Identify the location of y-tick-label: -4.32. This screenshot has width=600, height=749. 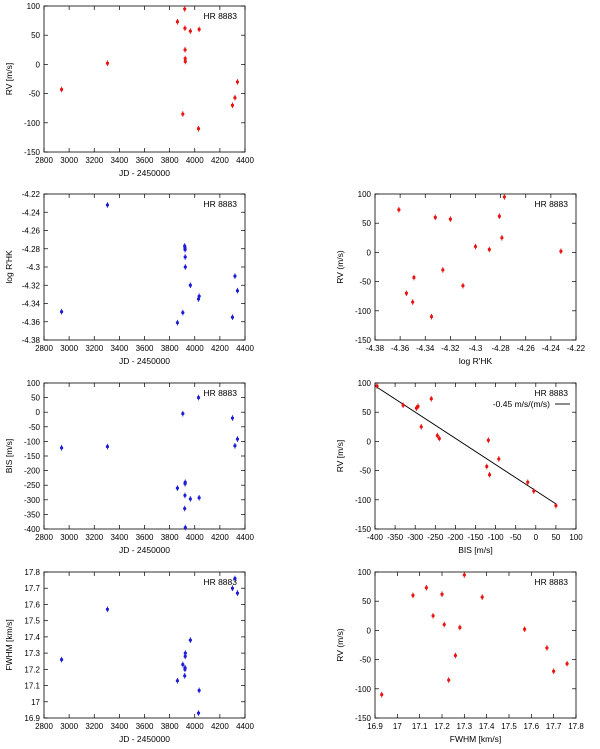
(31, 285).